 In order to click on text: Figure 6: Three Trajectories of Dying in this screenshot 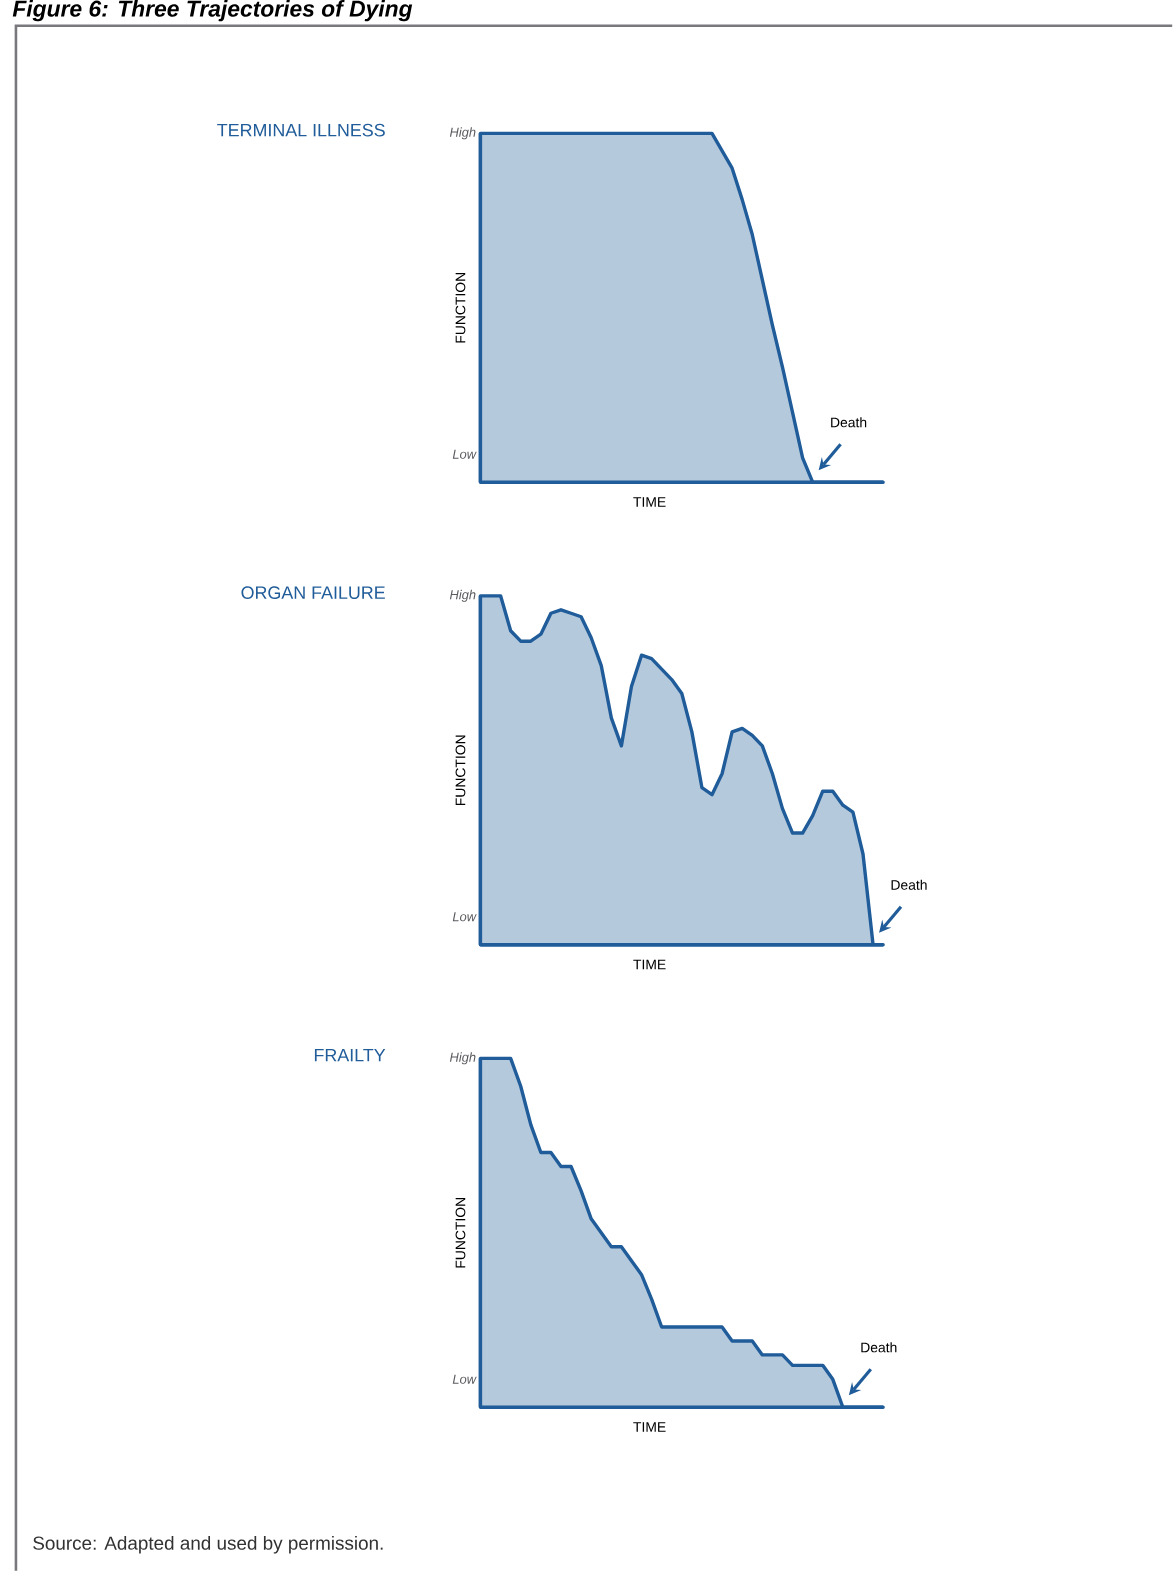, I will do `click(213, 11)`.